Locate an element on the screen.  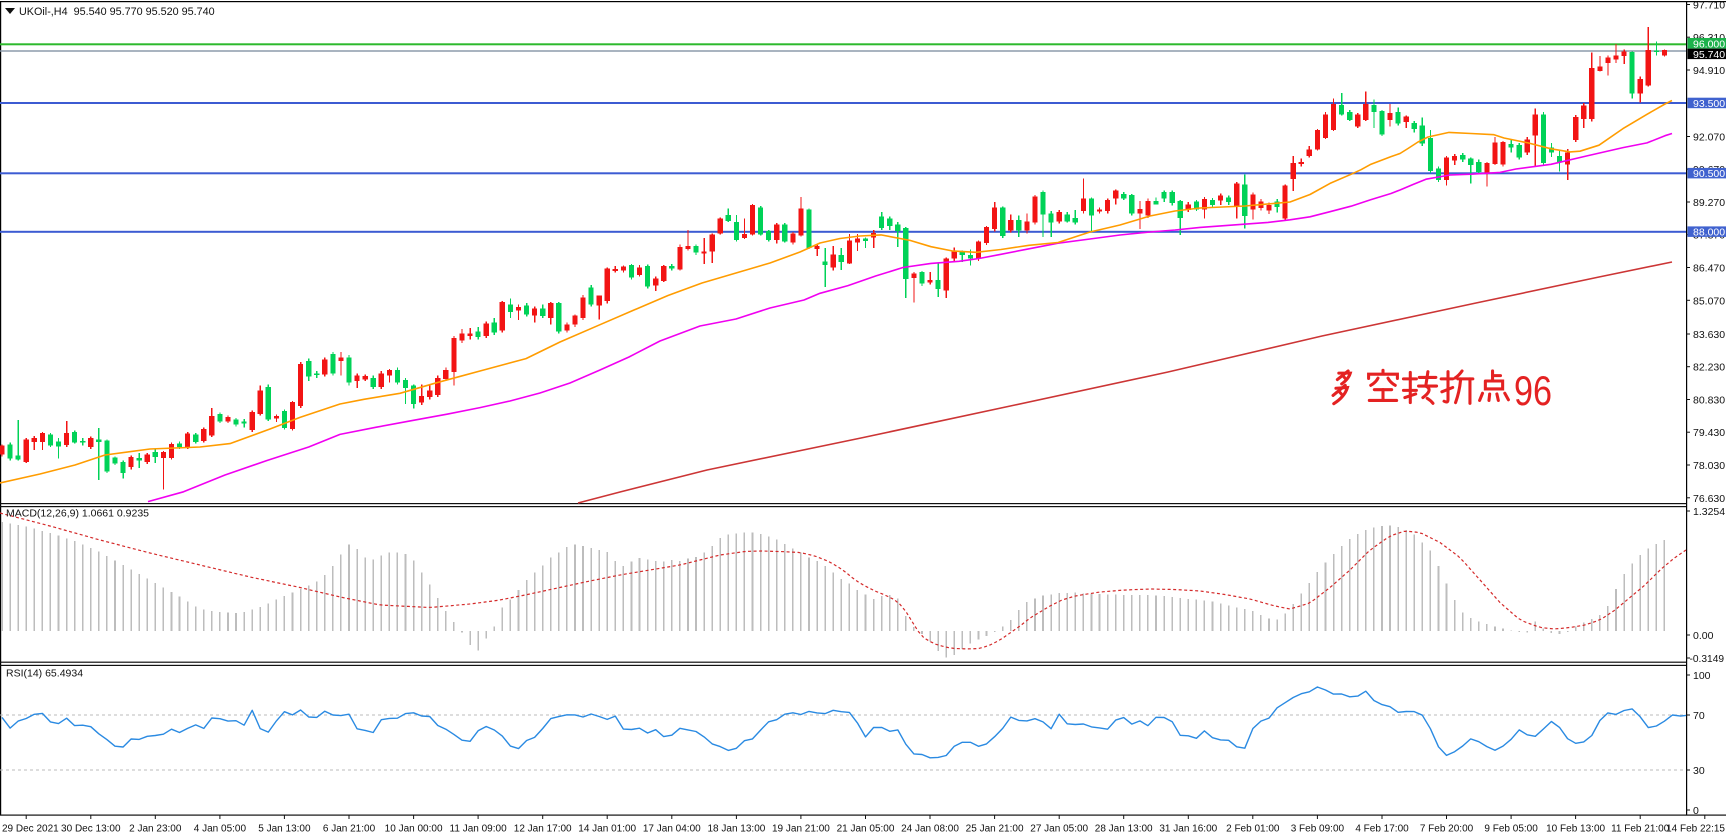
svg-text: 82.230 is located at coordinates (1709, 368).